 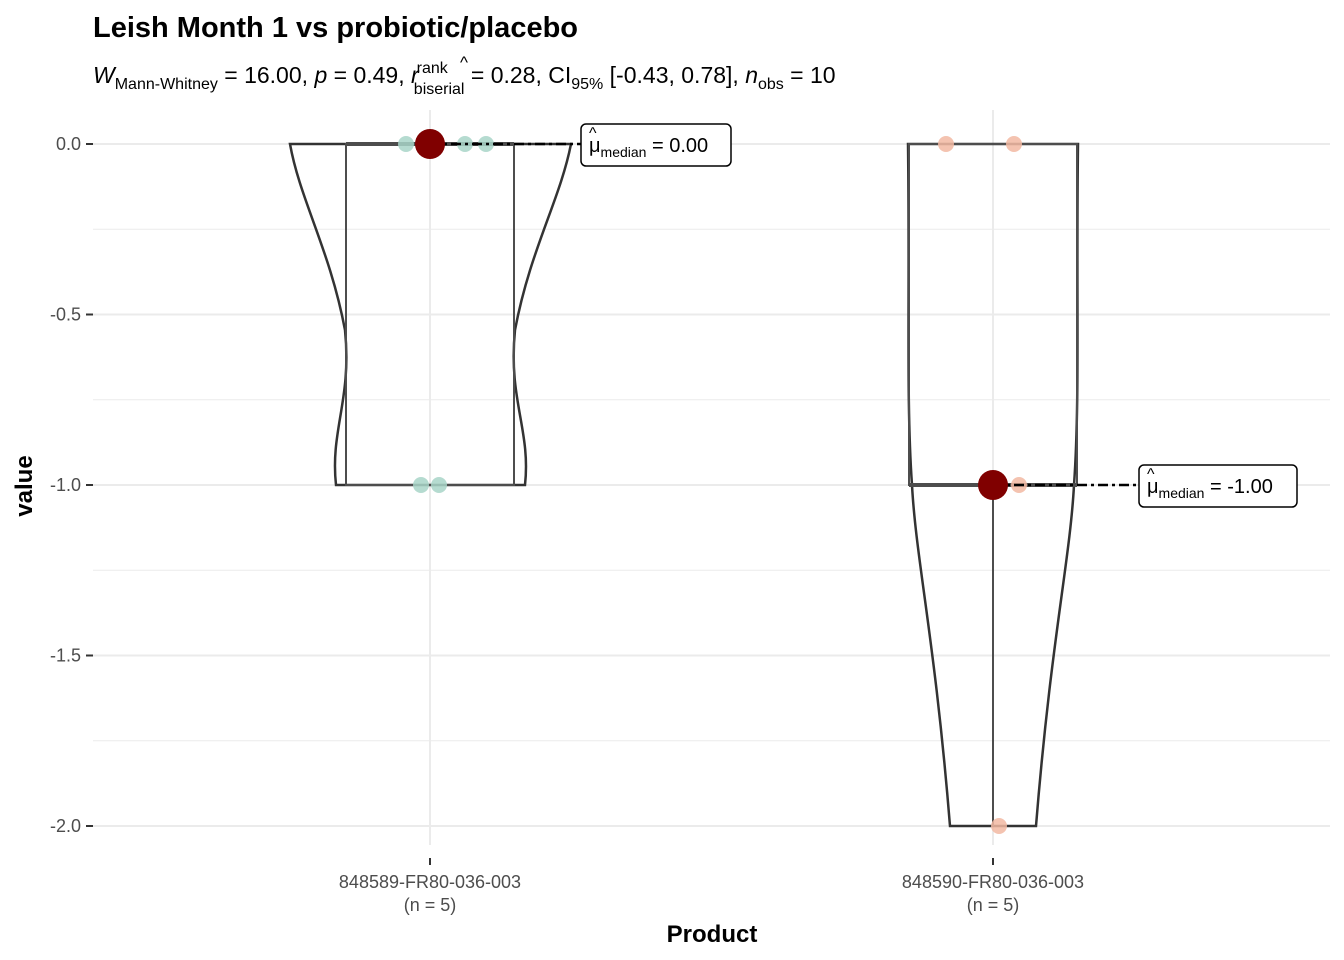 What do you see at coordinates (430, 314) in the screenshot?
I see `violin-outline` at bounding box center [430, 314].